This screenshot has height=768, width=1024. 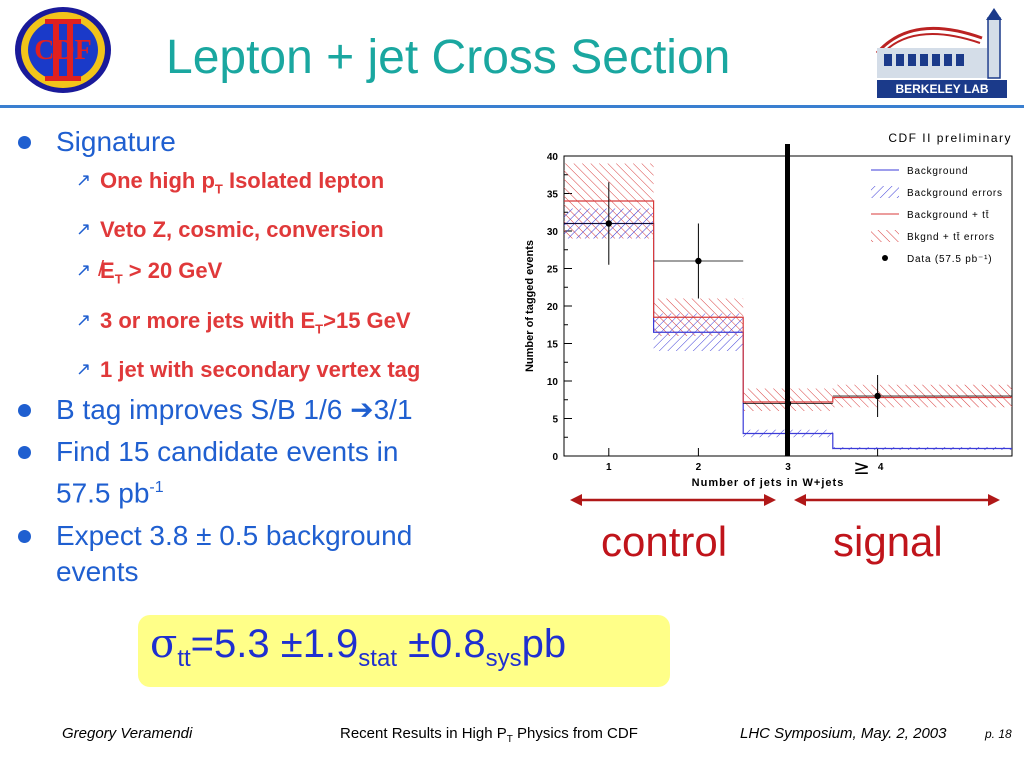 I want to click on berkeley-lab-logo: BERKELEY LAB, so click(x=941, y=53).